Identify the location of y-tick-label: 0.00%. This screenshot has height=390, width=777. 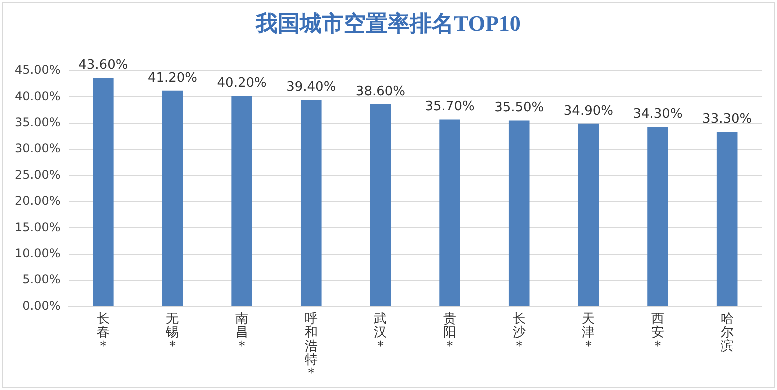
(41, 305).